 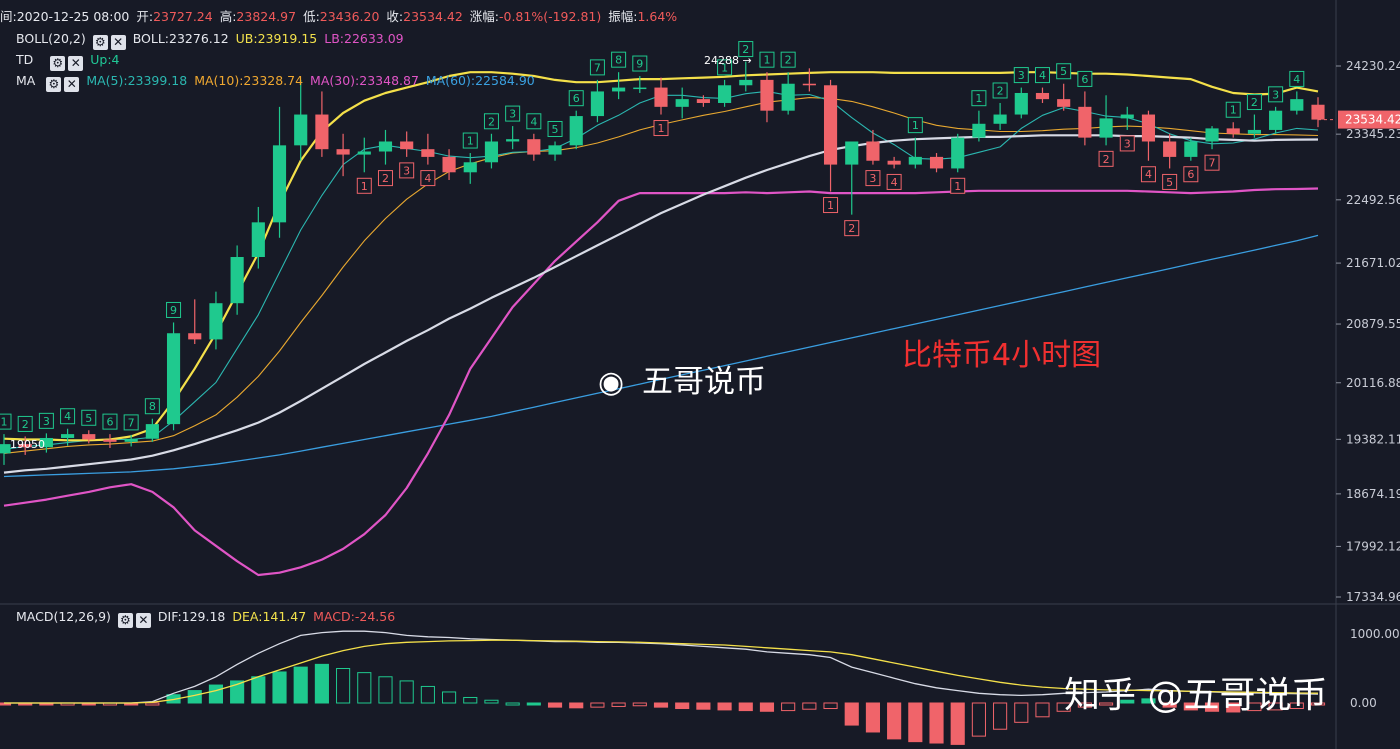 What do you see at coordinates (249, 80) in the screenshot?
I see `ma10-value: MA(10):23328.74` at bounding box center [249, 80].